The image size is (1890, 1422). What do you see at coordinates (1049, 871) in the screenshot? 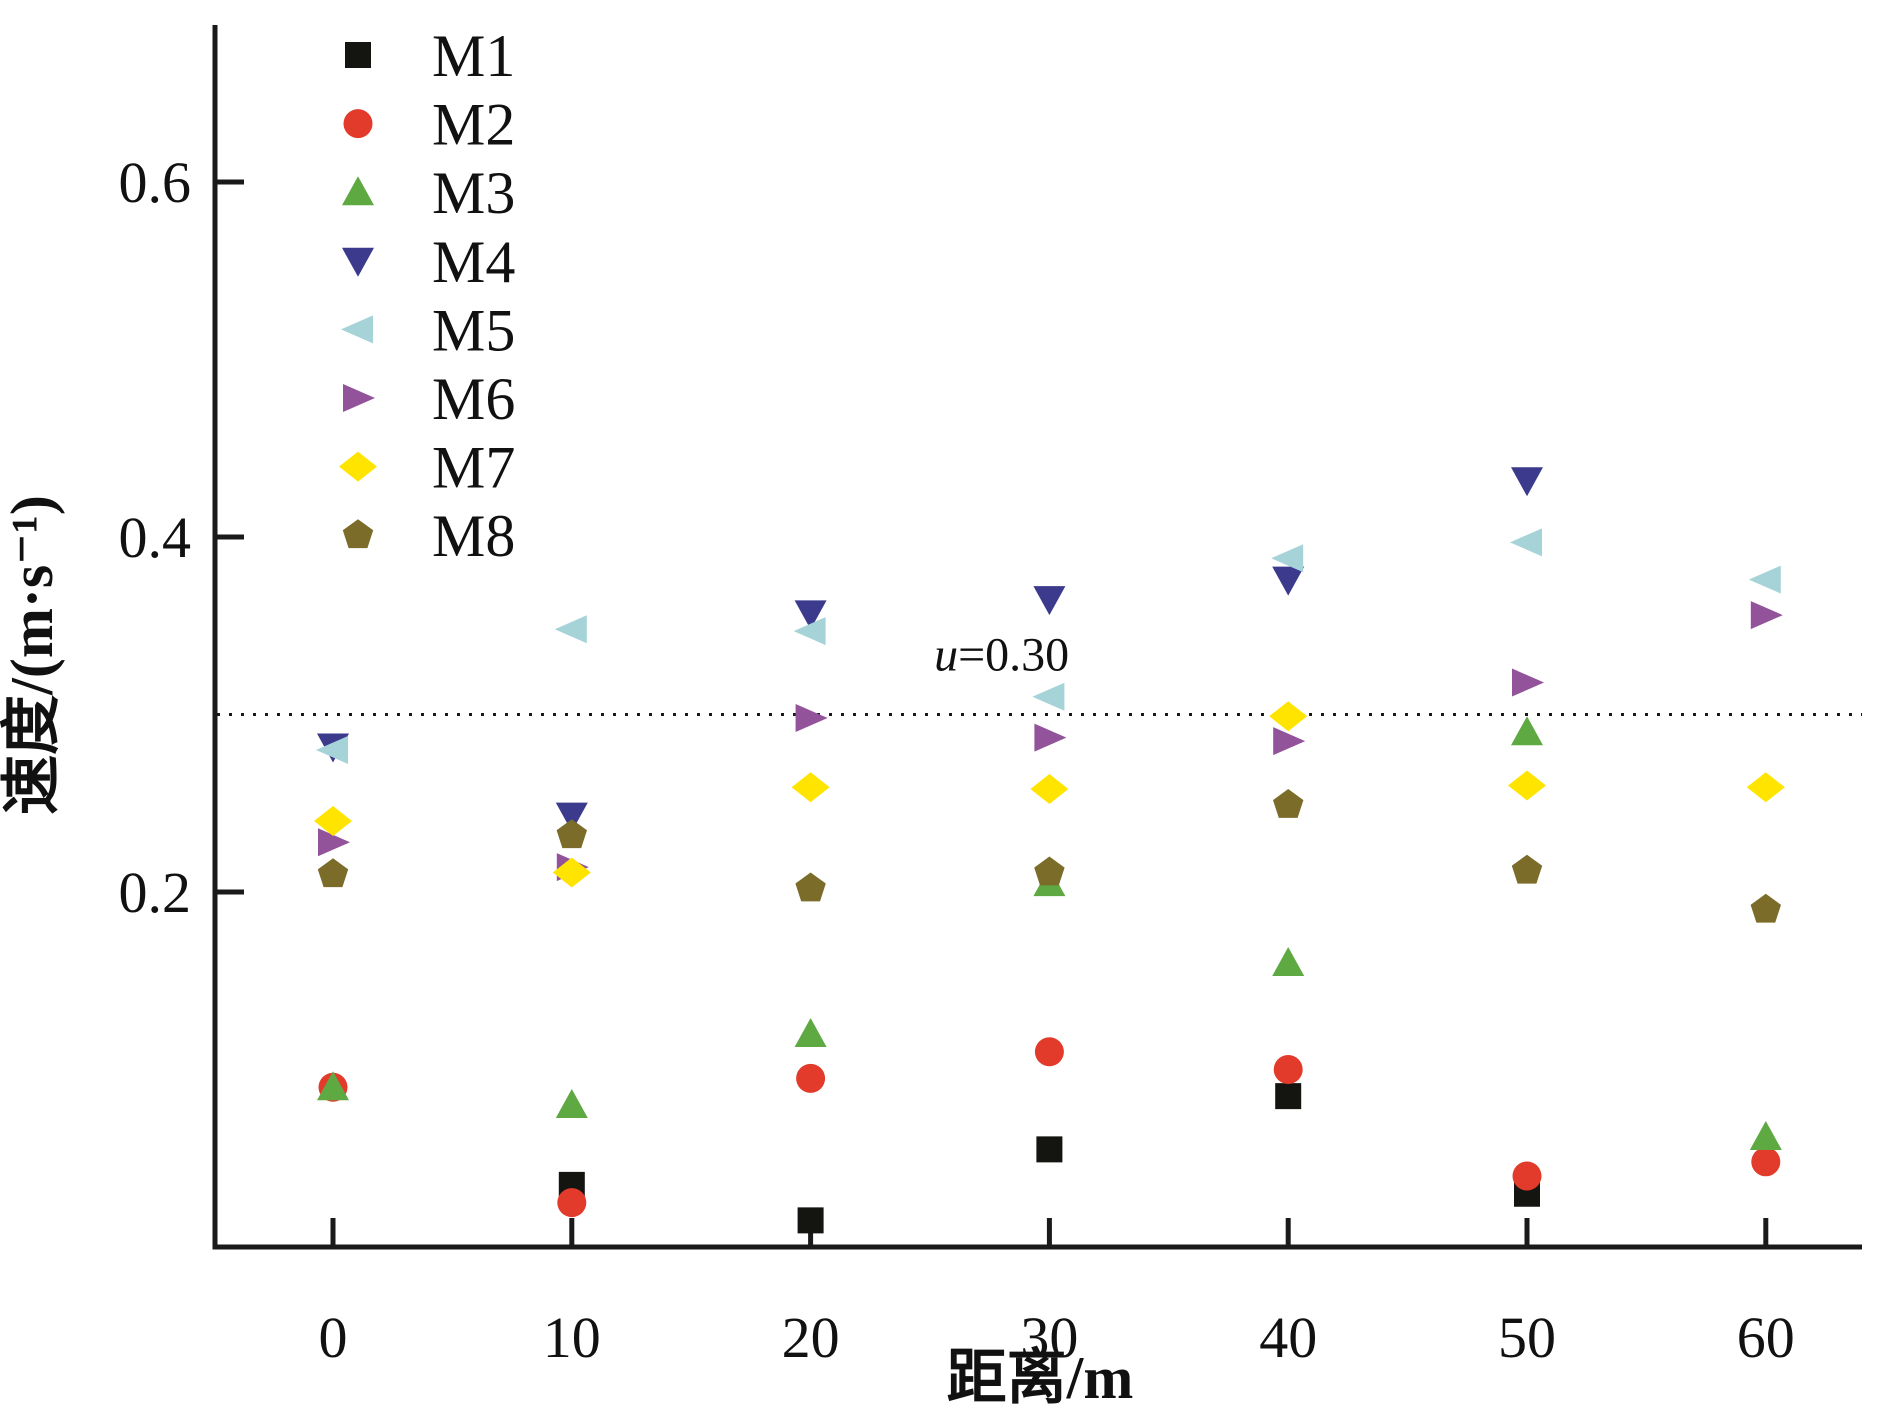
I see `data-point-M8-x30` at bounding box center [1049, 871].